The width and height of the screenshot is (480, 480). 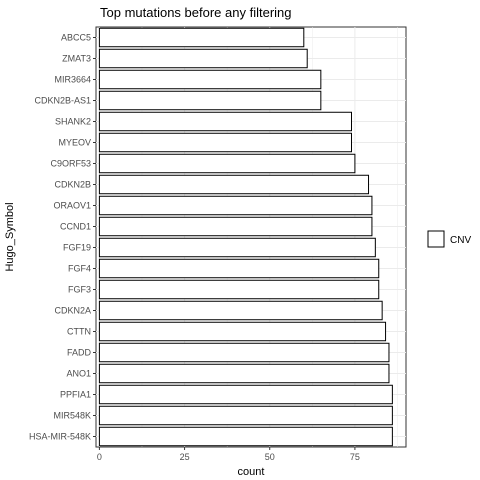 I want to click on legend-label-cnv: CNV, so click(x=460, y=240).